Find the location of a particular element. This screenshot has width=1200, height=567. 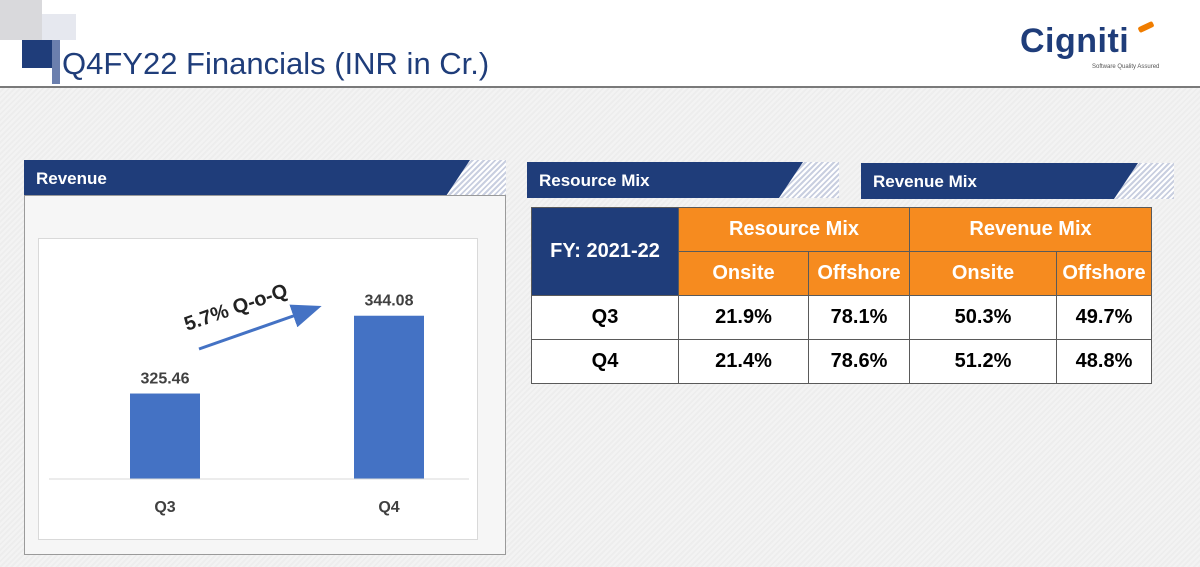

company-logo: Cigniti Software Quality Assured is located at coordinates (1095, 49).